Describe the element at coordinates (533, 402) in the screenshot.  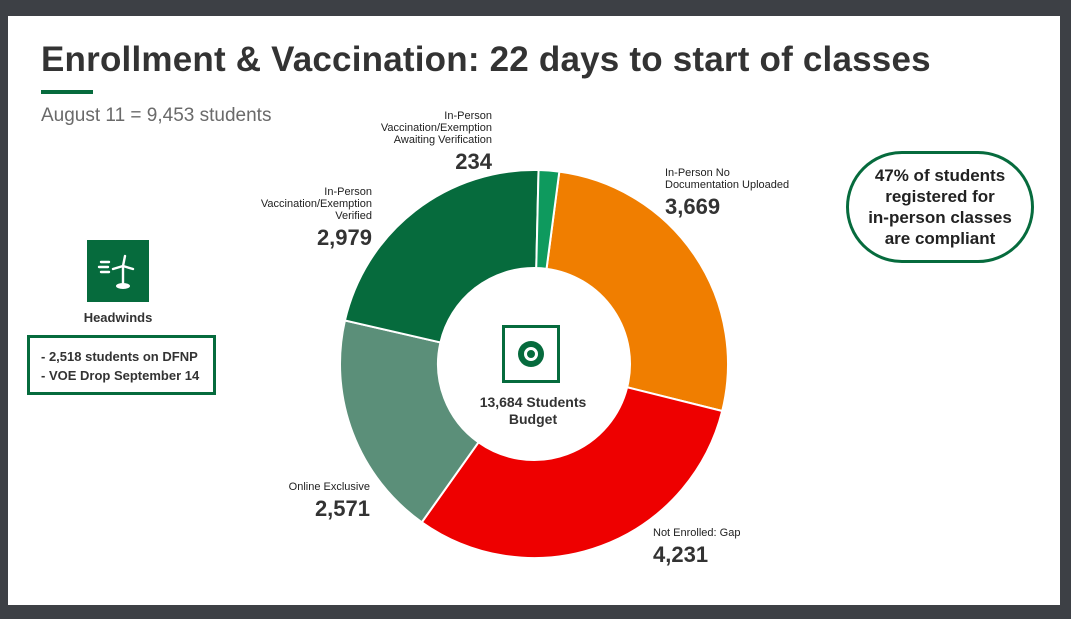
I see `center-label-line: 13,684 Students` at that location.